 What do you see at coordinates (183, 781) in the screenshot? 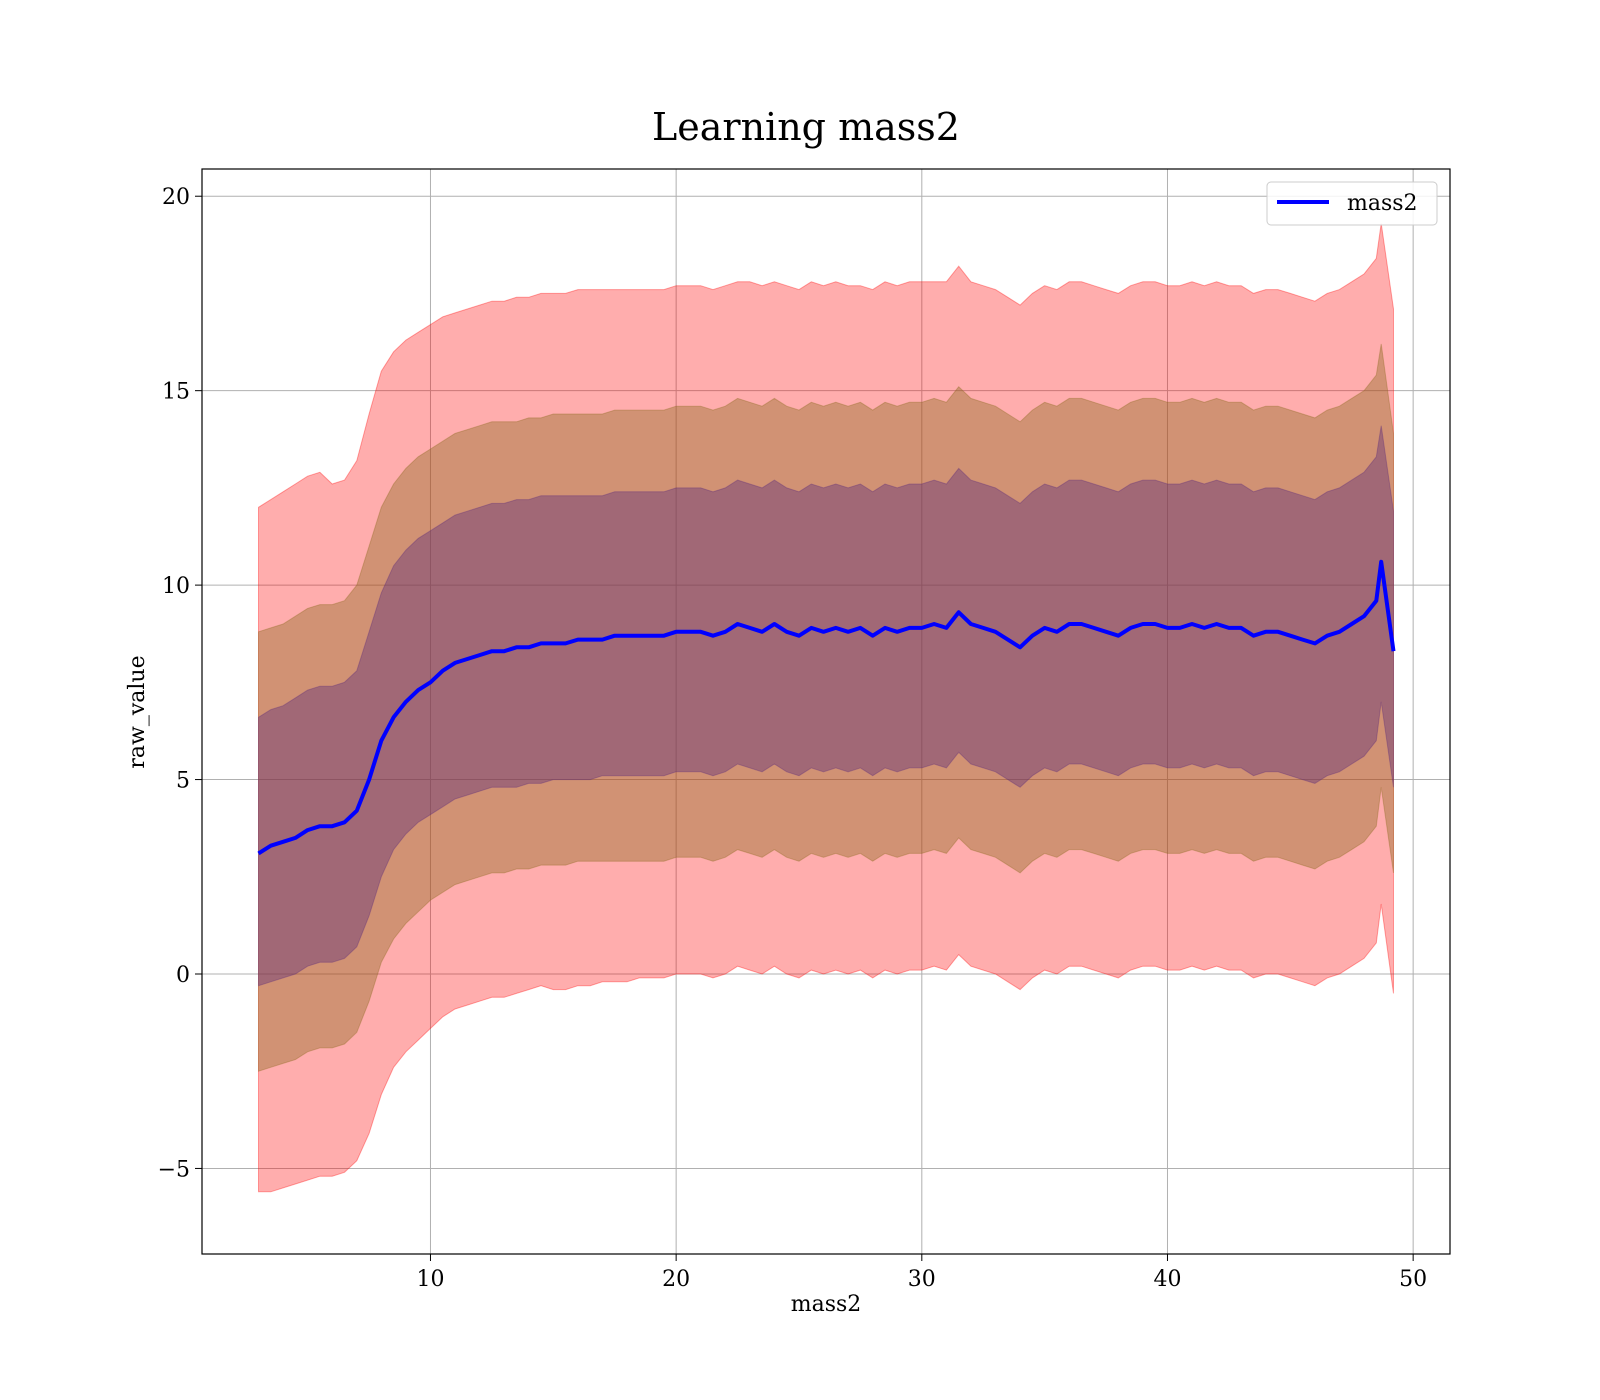
I see `y-tick-label: 5` at bounding box center [183, 781].